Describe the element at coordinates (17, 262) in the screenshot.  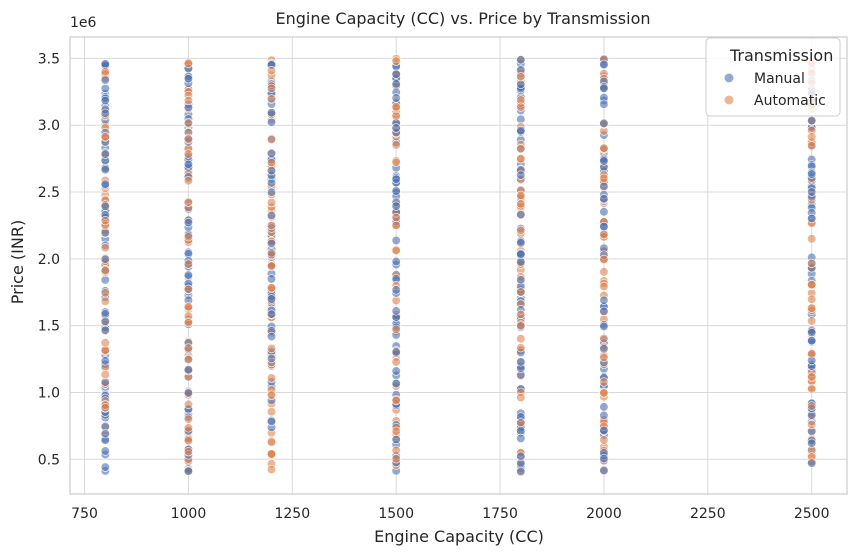
I see `y-axis-label: Price (INR)` at that location.